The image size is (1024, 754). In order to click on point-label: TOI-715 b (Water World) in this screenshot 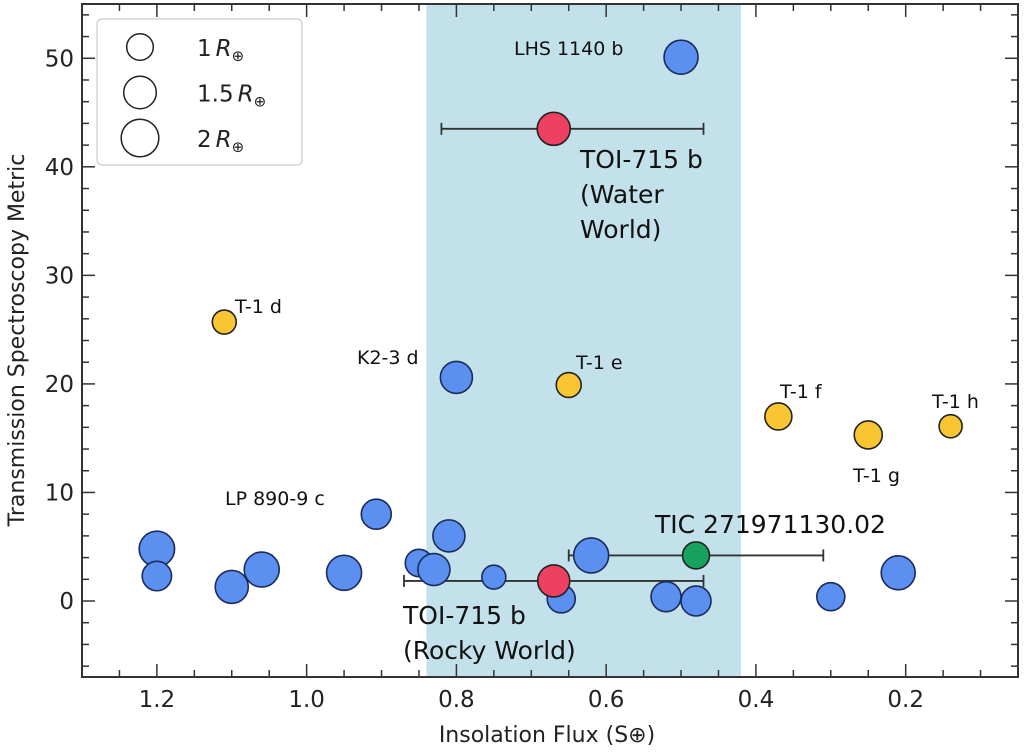, I will do `click(641, 194)`.